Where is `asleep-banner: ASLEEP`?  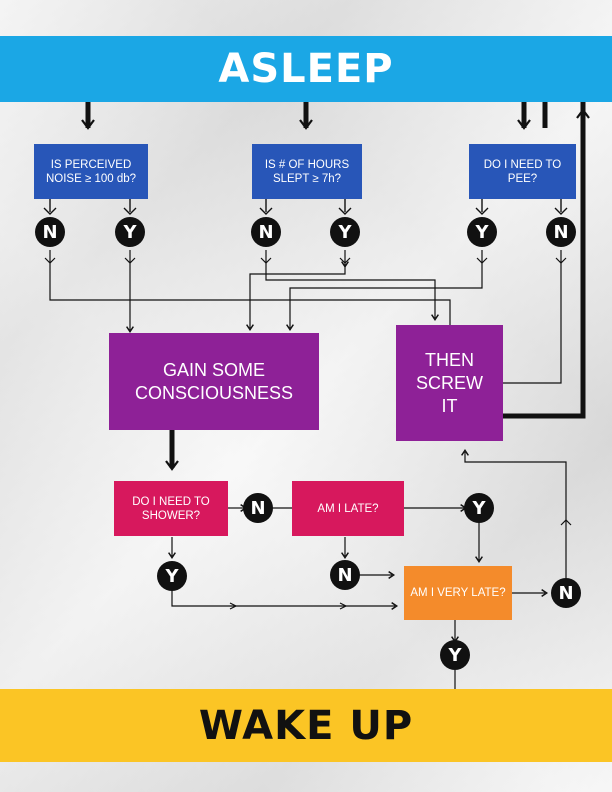
asleep-banner: ASLEEP is located at coordinates (306, 69).